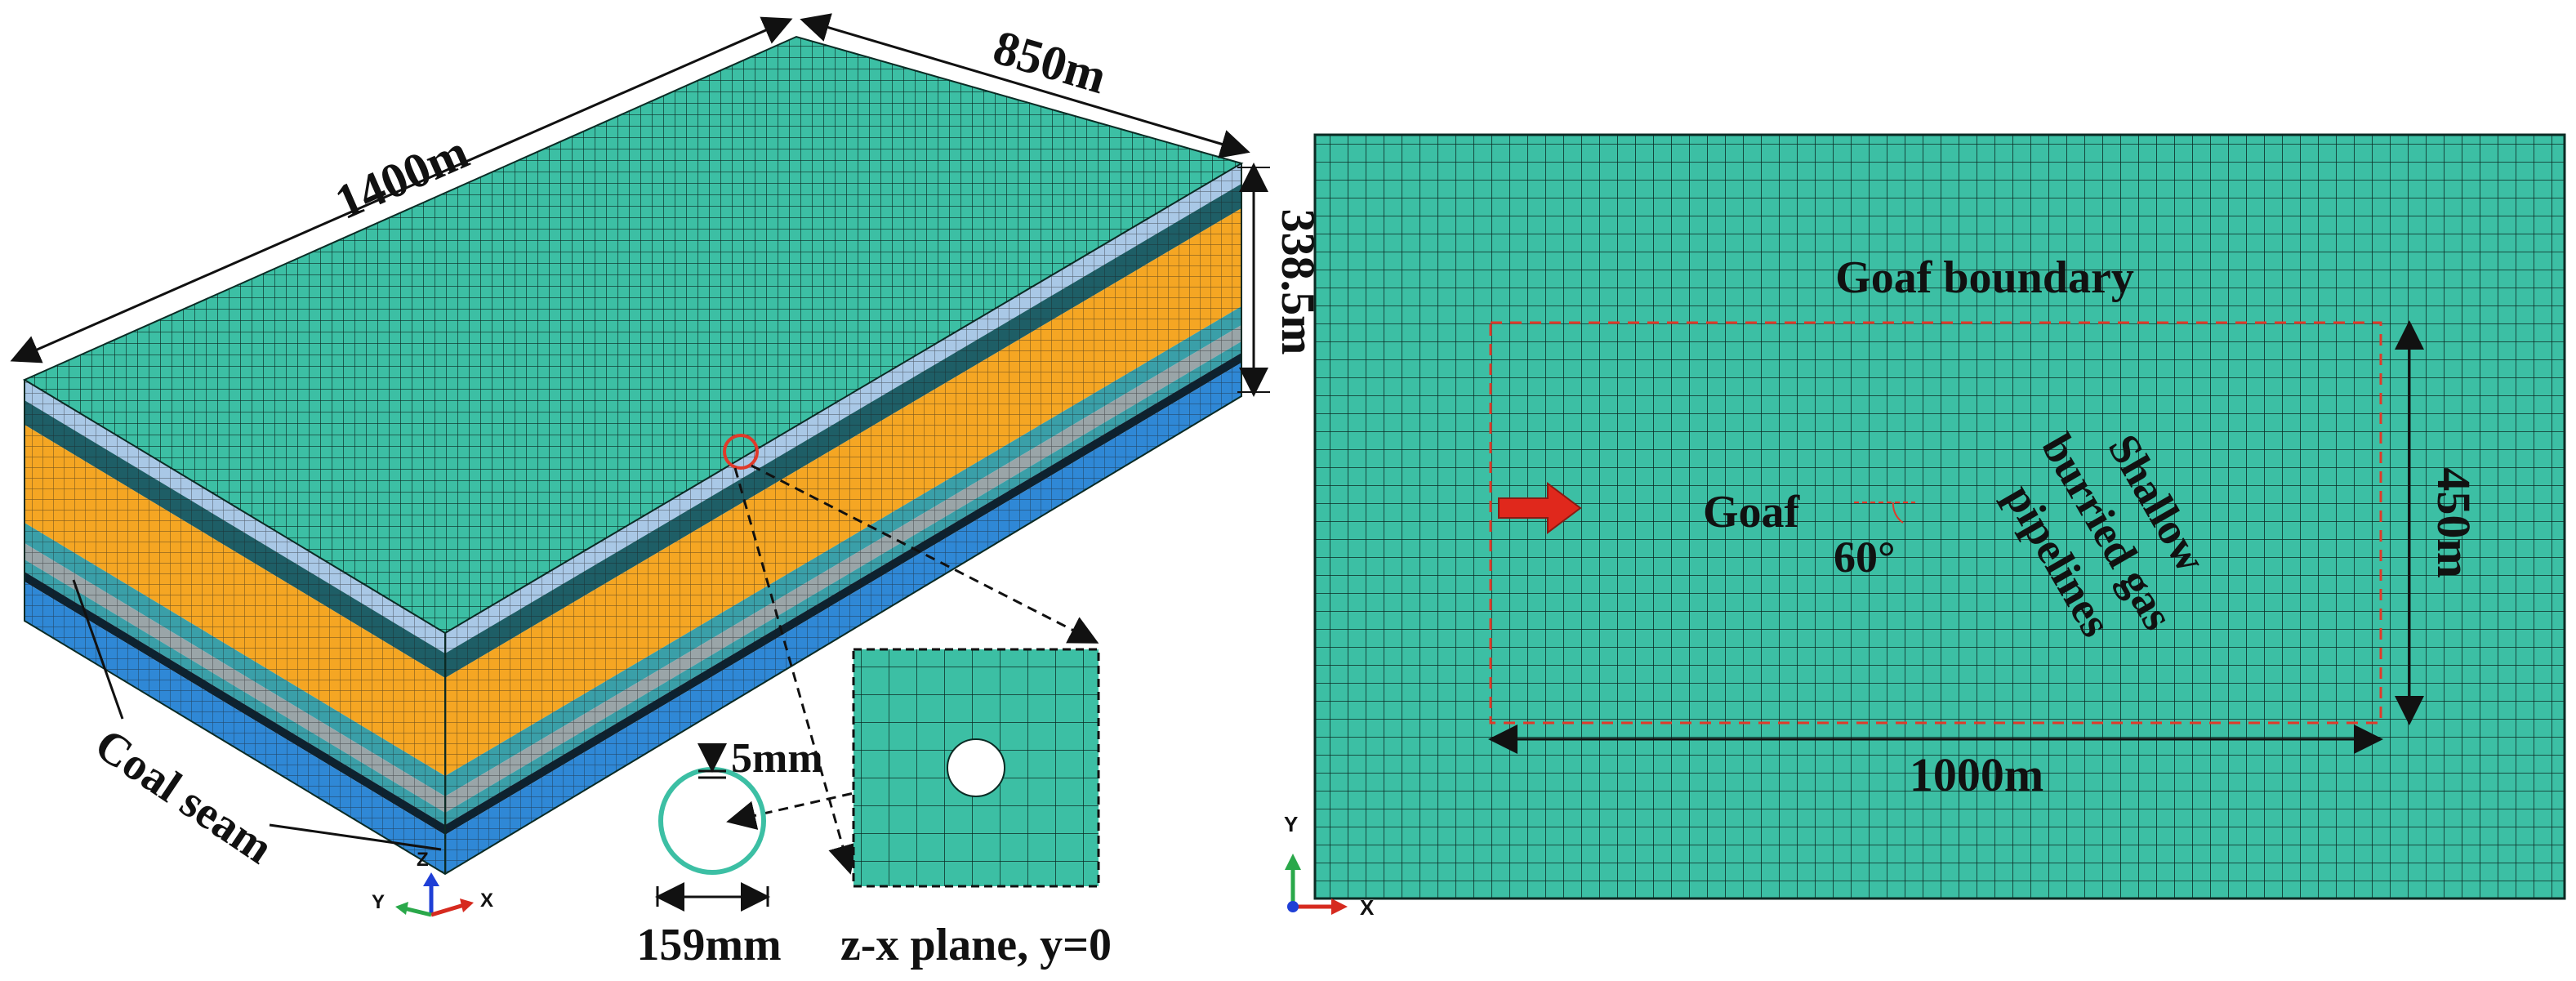 The width and height of the screenshot is (2576, 981). What do you see at coordinates (708, 945) in the screenshot?
I see `pipe-diameter-label: 159mm` at bounding box center [708, 945].